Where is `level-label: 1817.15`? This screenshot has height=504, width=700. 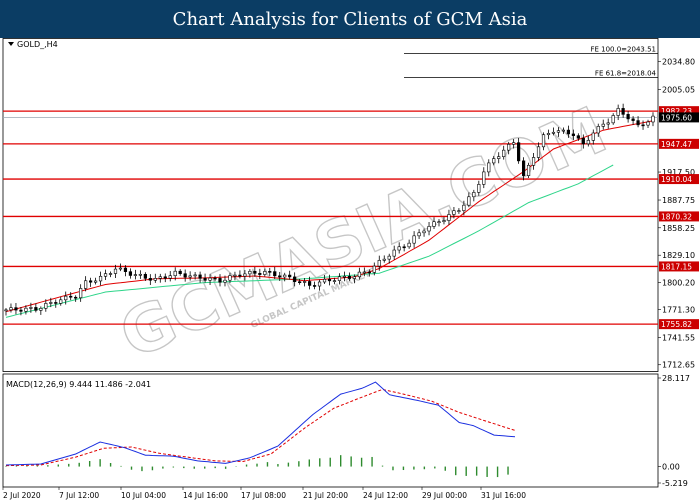 level-label: 1817.15 is located at coordinates (676, 266).